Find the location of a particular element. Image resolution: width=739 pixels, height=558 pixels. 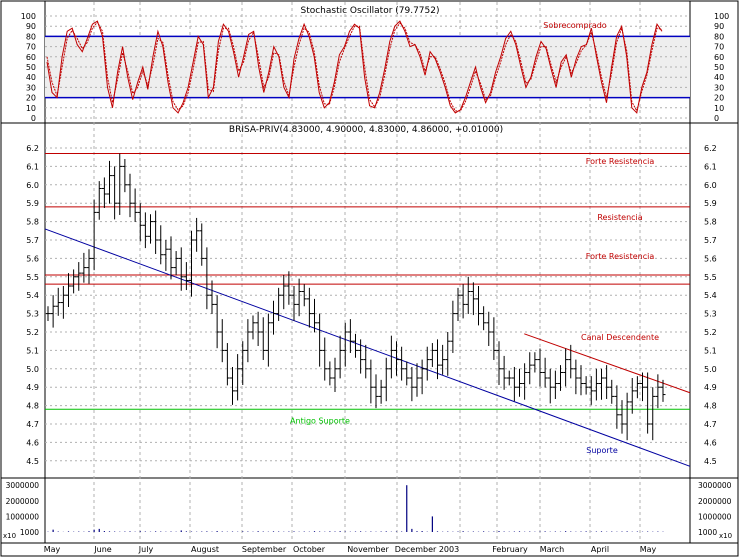

stochastic-tick-right: 40 is located at coordinates (719, 77).